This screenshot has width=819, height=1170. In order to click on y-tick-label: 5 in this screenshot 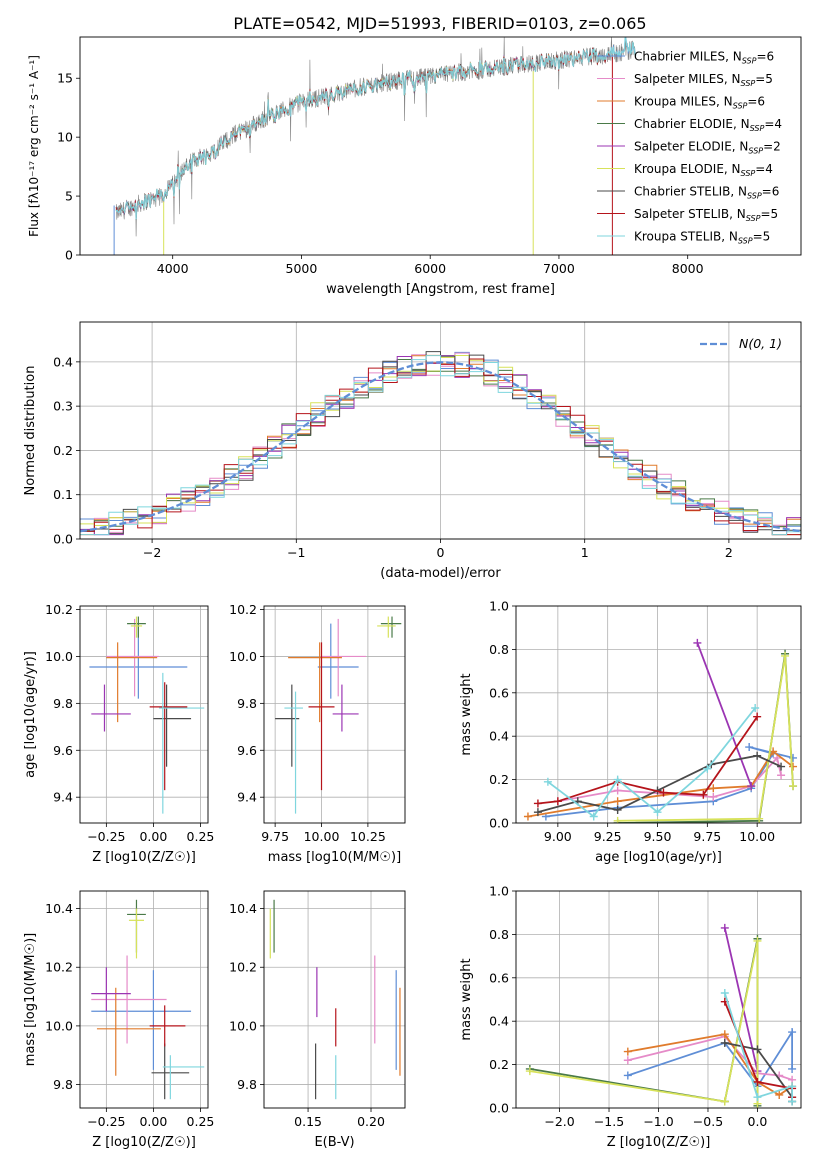, I will do `click(69, 196)`.